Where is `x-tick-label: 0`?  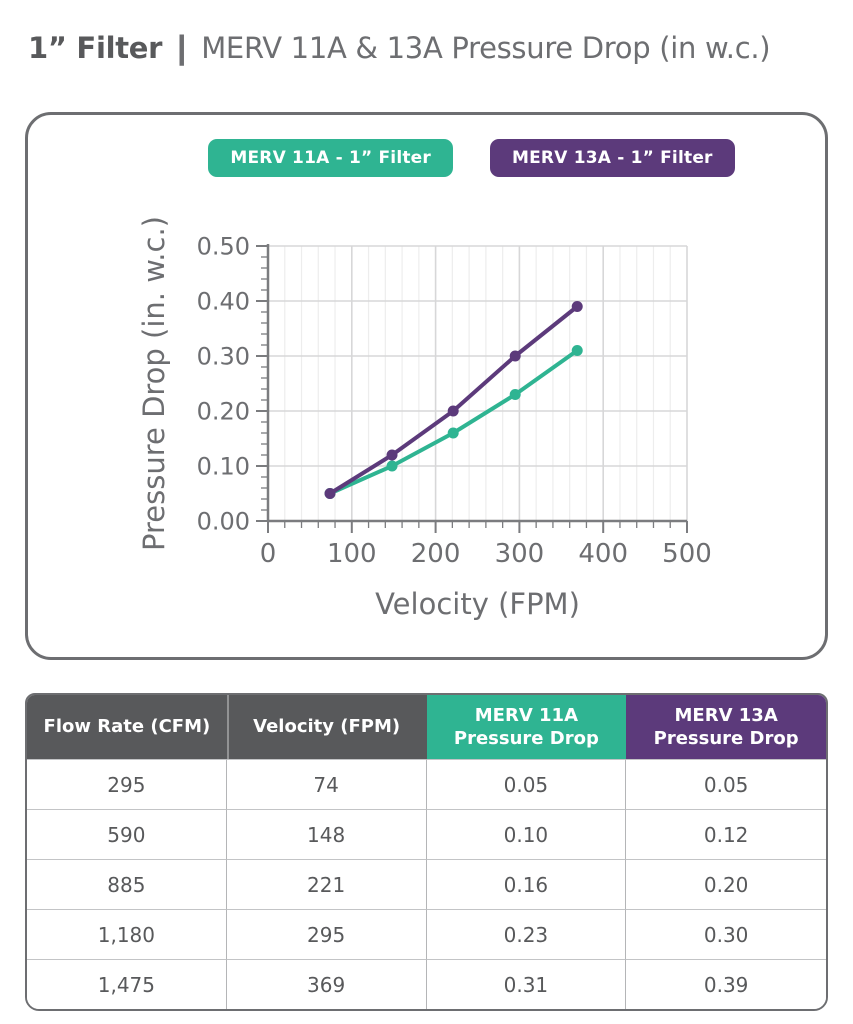 x-tick-label: 0 is located at coordinates (268, 554).